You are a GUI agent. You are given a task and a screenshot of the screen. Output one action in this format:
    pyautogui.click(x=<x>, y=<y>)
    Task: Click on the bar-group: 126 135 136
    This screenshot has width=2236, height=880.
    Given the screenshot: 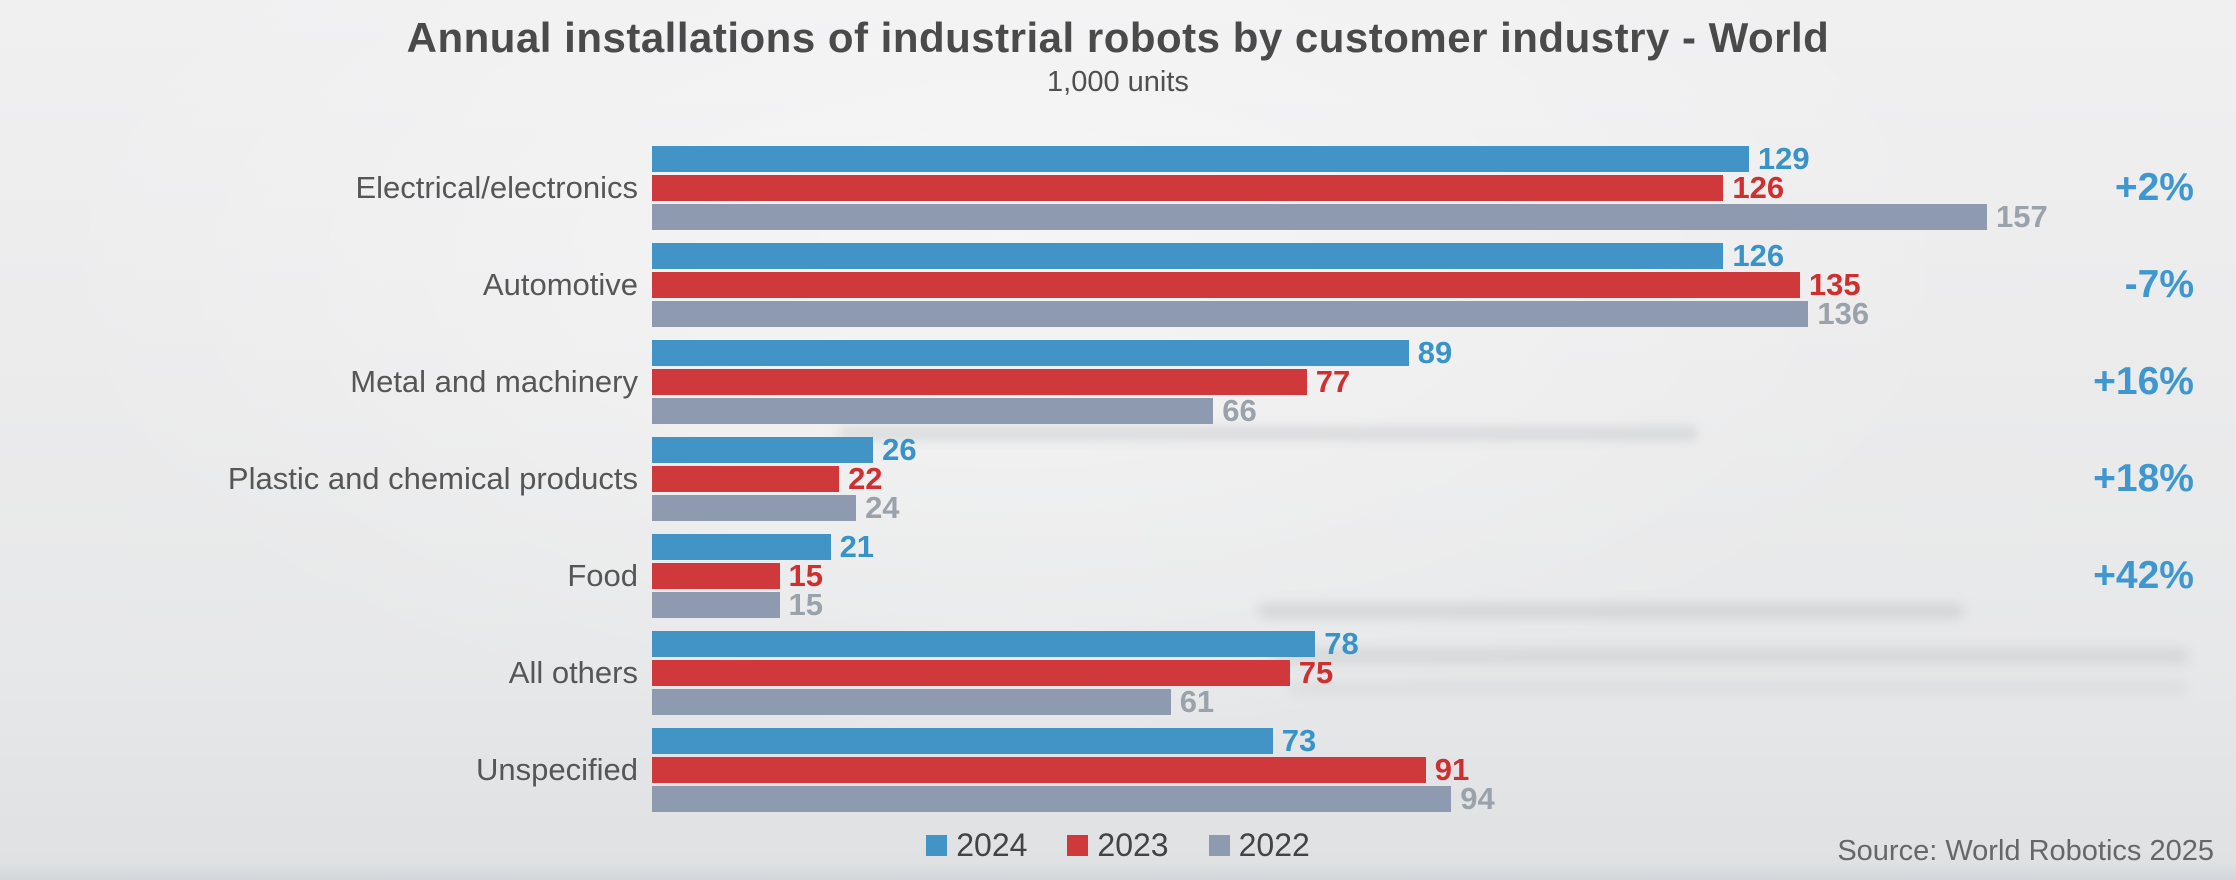 What is the action you would take?
    pyautogui.click(x=1261, y=284)
    